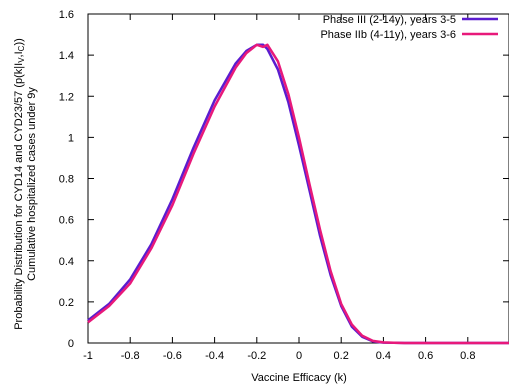 The height and width of the screenshot is (387, 509). What do you see at coordinates (130, 356) in the screenshot?
I see `x-tick-label: -0.8` at bounding box center [130, 356].